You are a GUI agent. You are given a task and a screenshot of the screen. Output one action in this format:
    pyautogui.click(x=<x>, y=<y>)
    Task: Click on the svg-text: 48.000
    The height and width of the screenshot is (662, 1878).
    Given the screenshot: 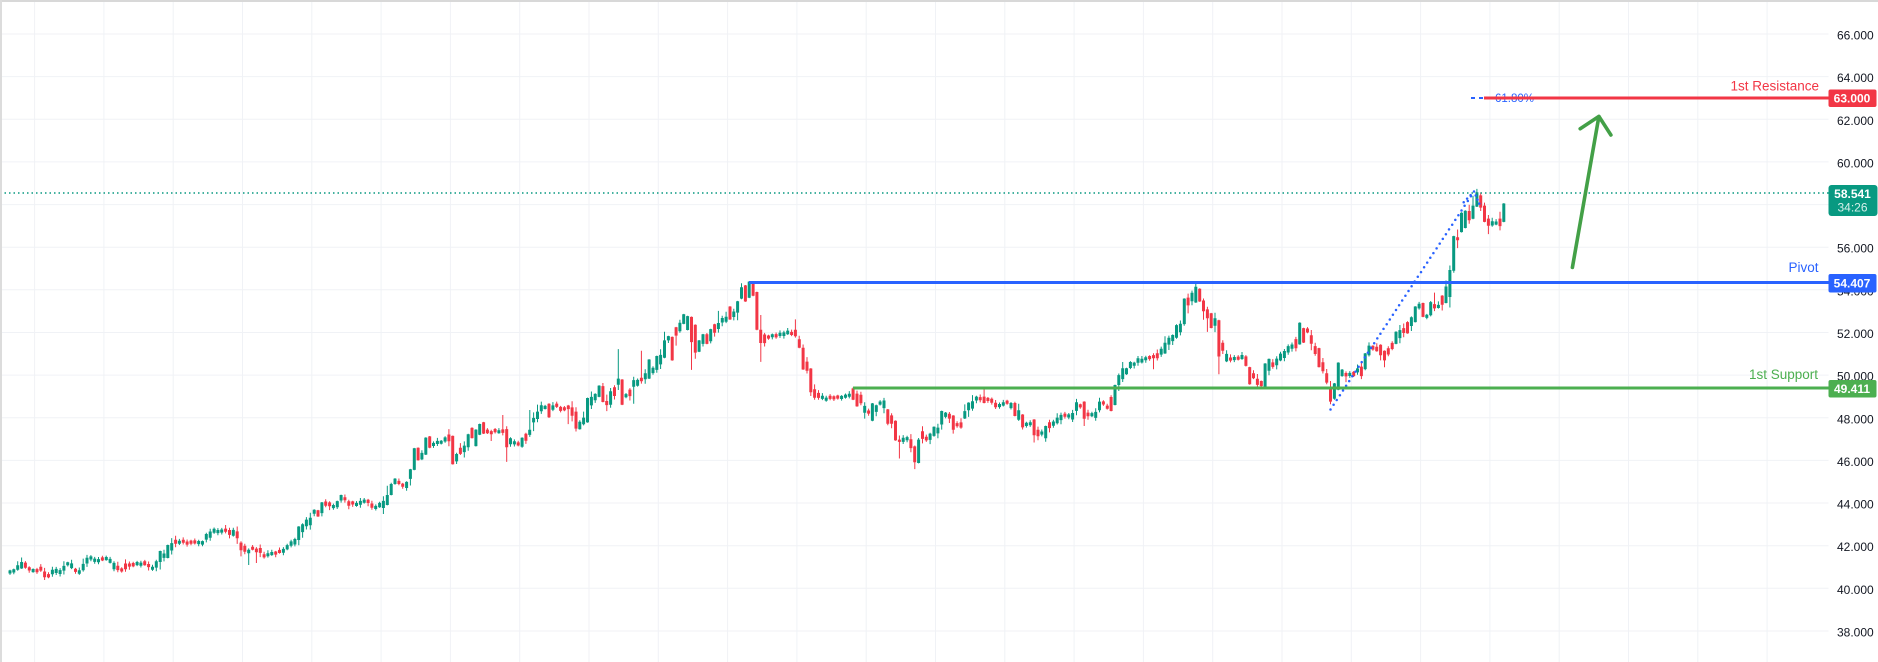 What is the action you would take?
    pyautogui.click(x=1855, y=419)
    